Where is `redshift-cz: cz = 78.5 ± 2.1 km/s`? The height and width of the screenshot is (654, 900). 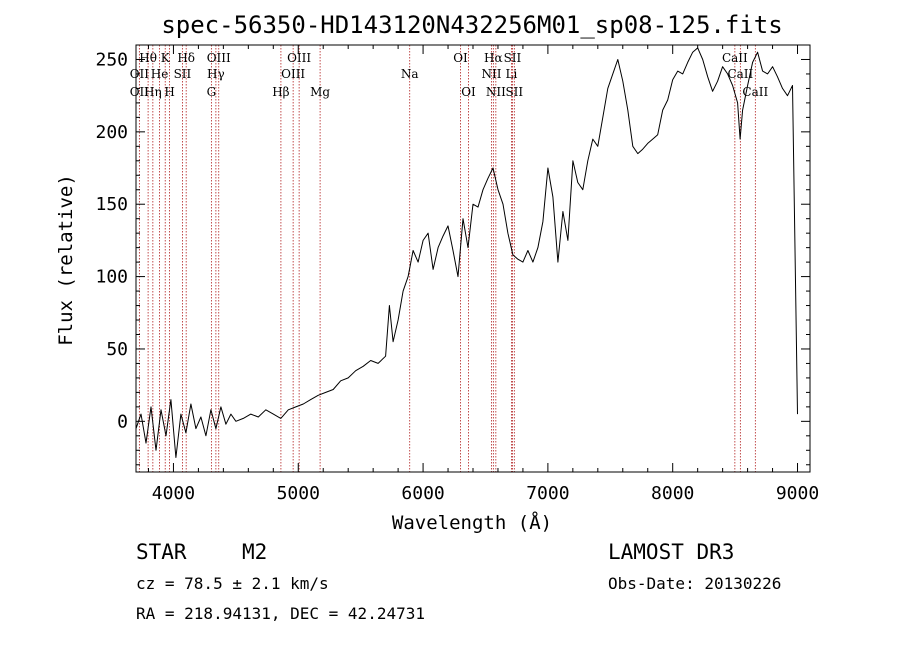
redshift-cz: cz = 78.5 ± 2.1 km/s is located at coordinates (232, 583).